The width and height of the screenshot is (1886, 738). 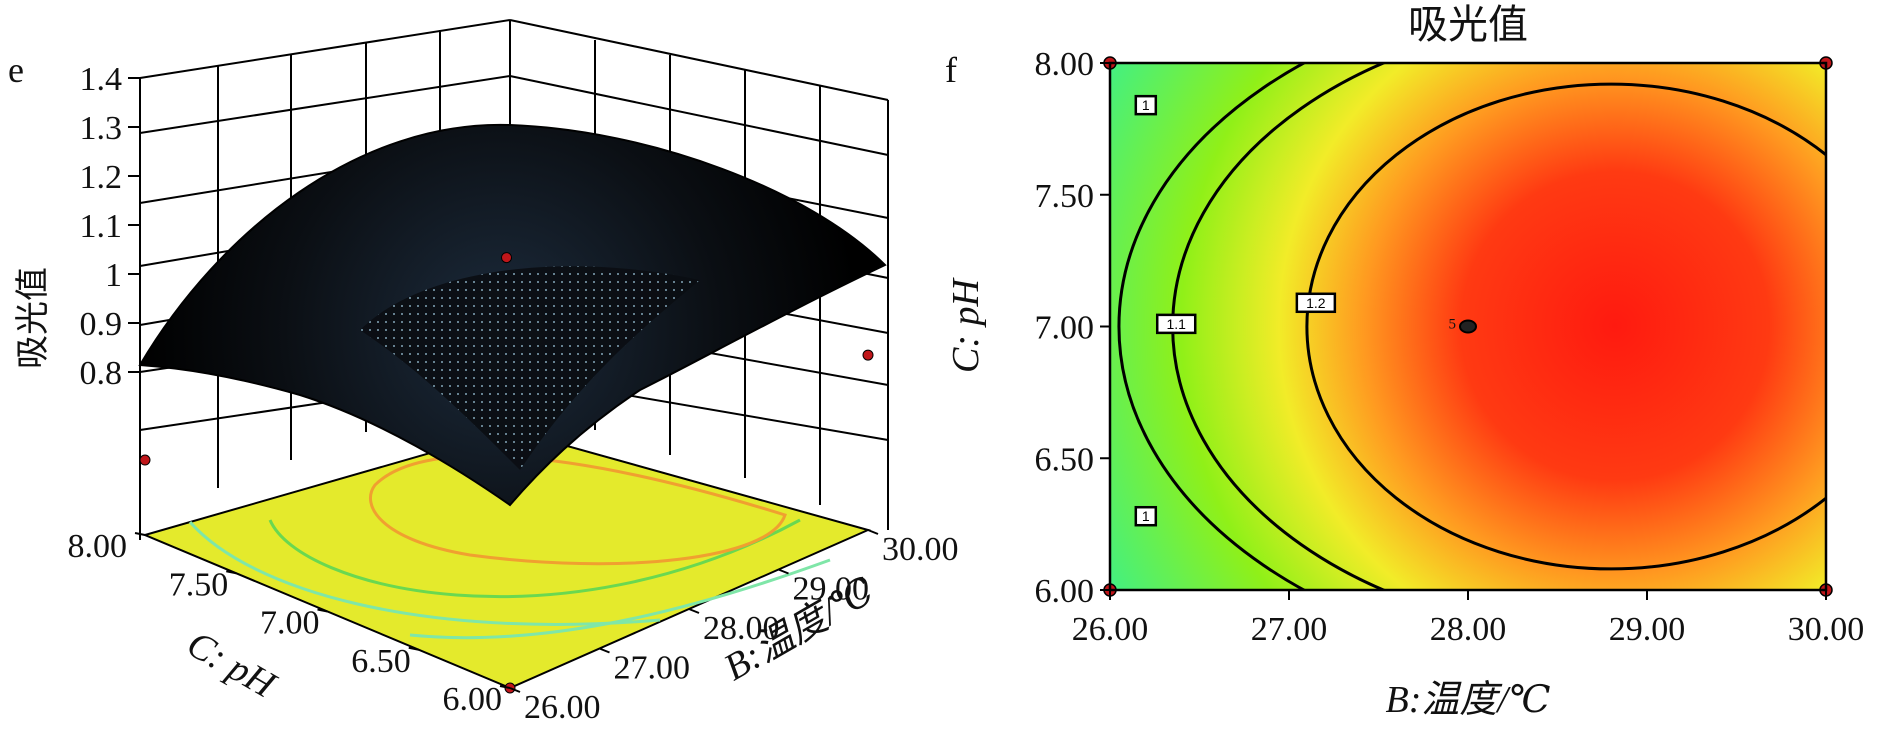 What do you see at coordinates (101, 373) in the screenshot?
I see `z-tick-label: 0.8` at bounding box center [101, 373].